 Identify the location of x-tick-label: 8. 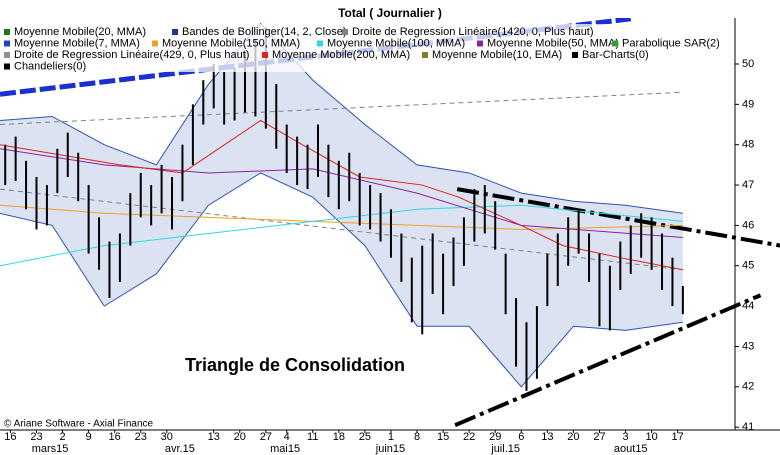
(417, 437).